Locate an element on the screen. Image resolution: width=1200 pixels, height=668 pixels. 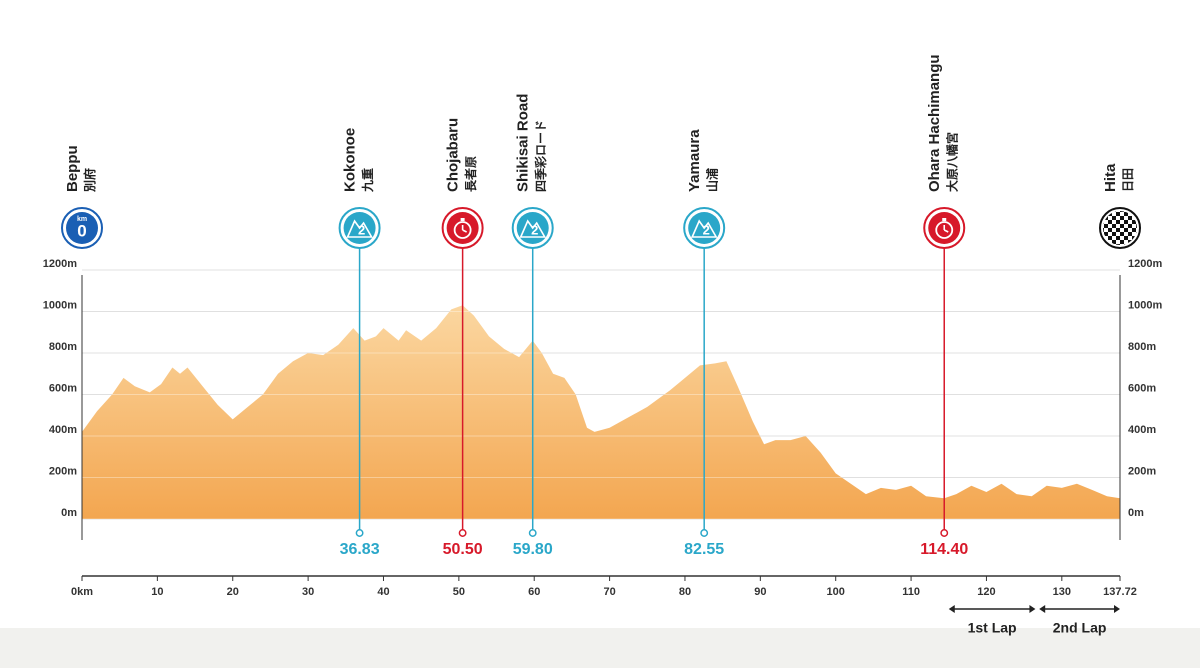
footer-band is located at coordinates (600, 648).